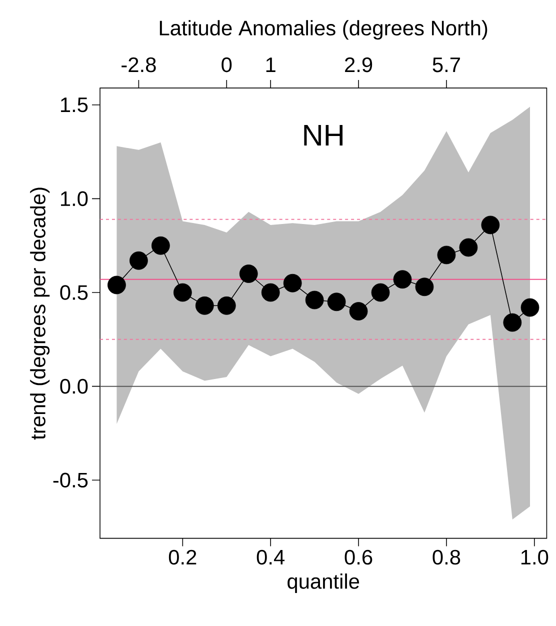  I want to click on y-tick-label: 0.5, so click(74, 292).